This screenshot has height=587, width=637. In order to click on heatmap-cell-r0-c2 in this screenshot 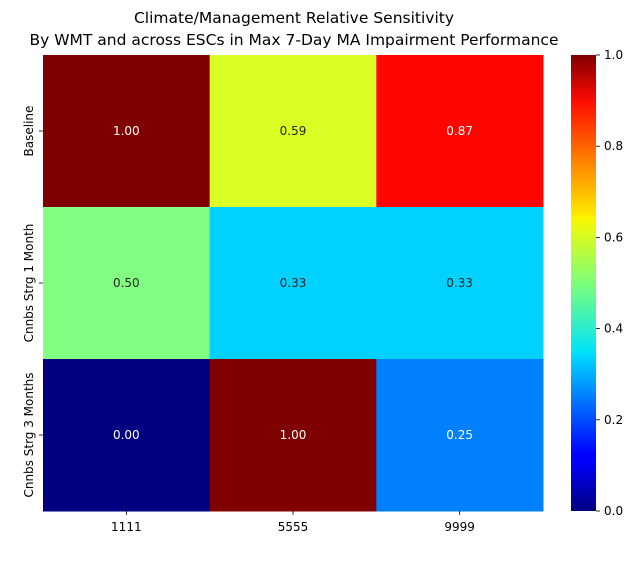, I will do `click(460, 131)`.